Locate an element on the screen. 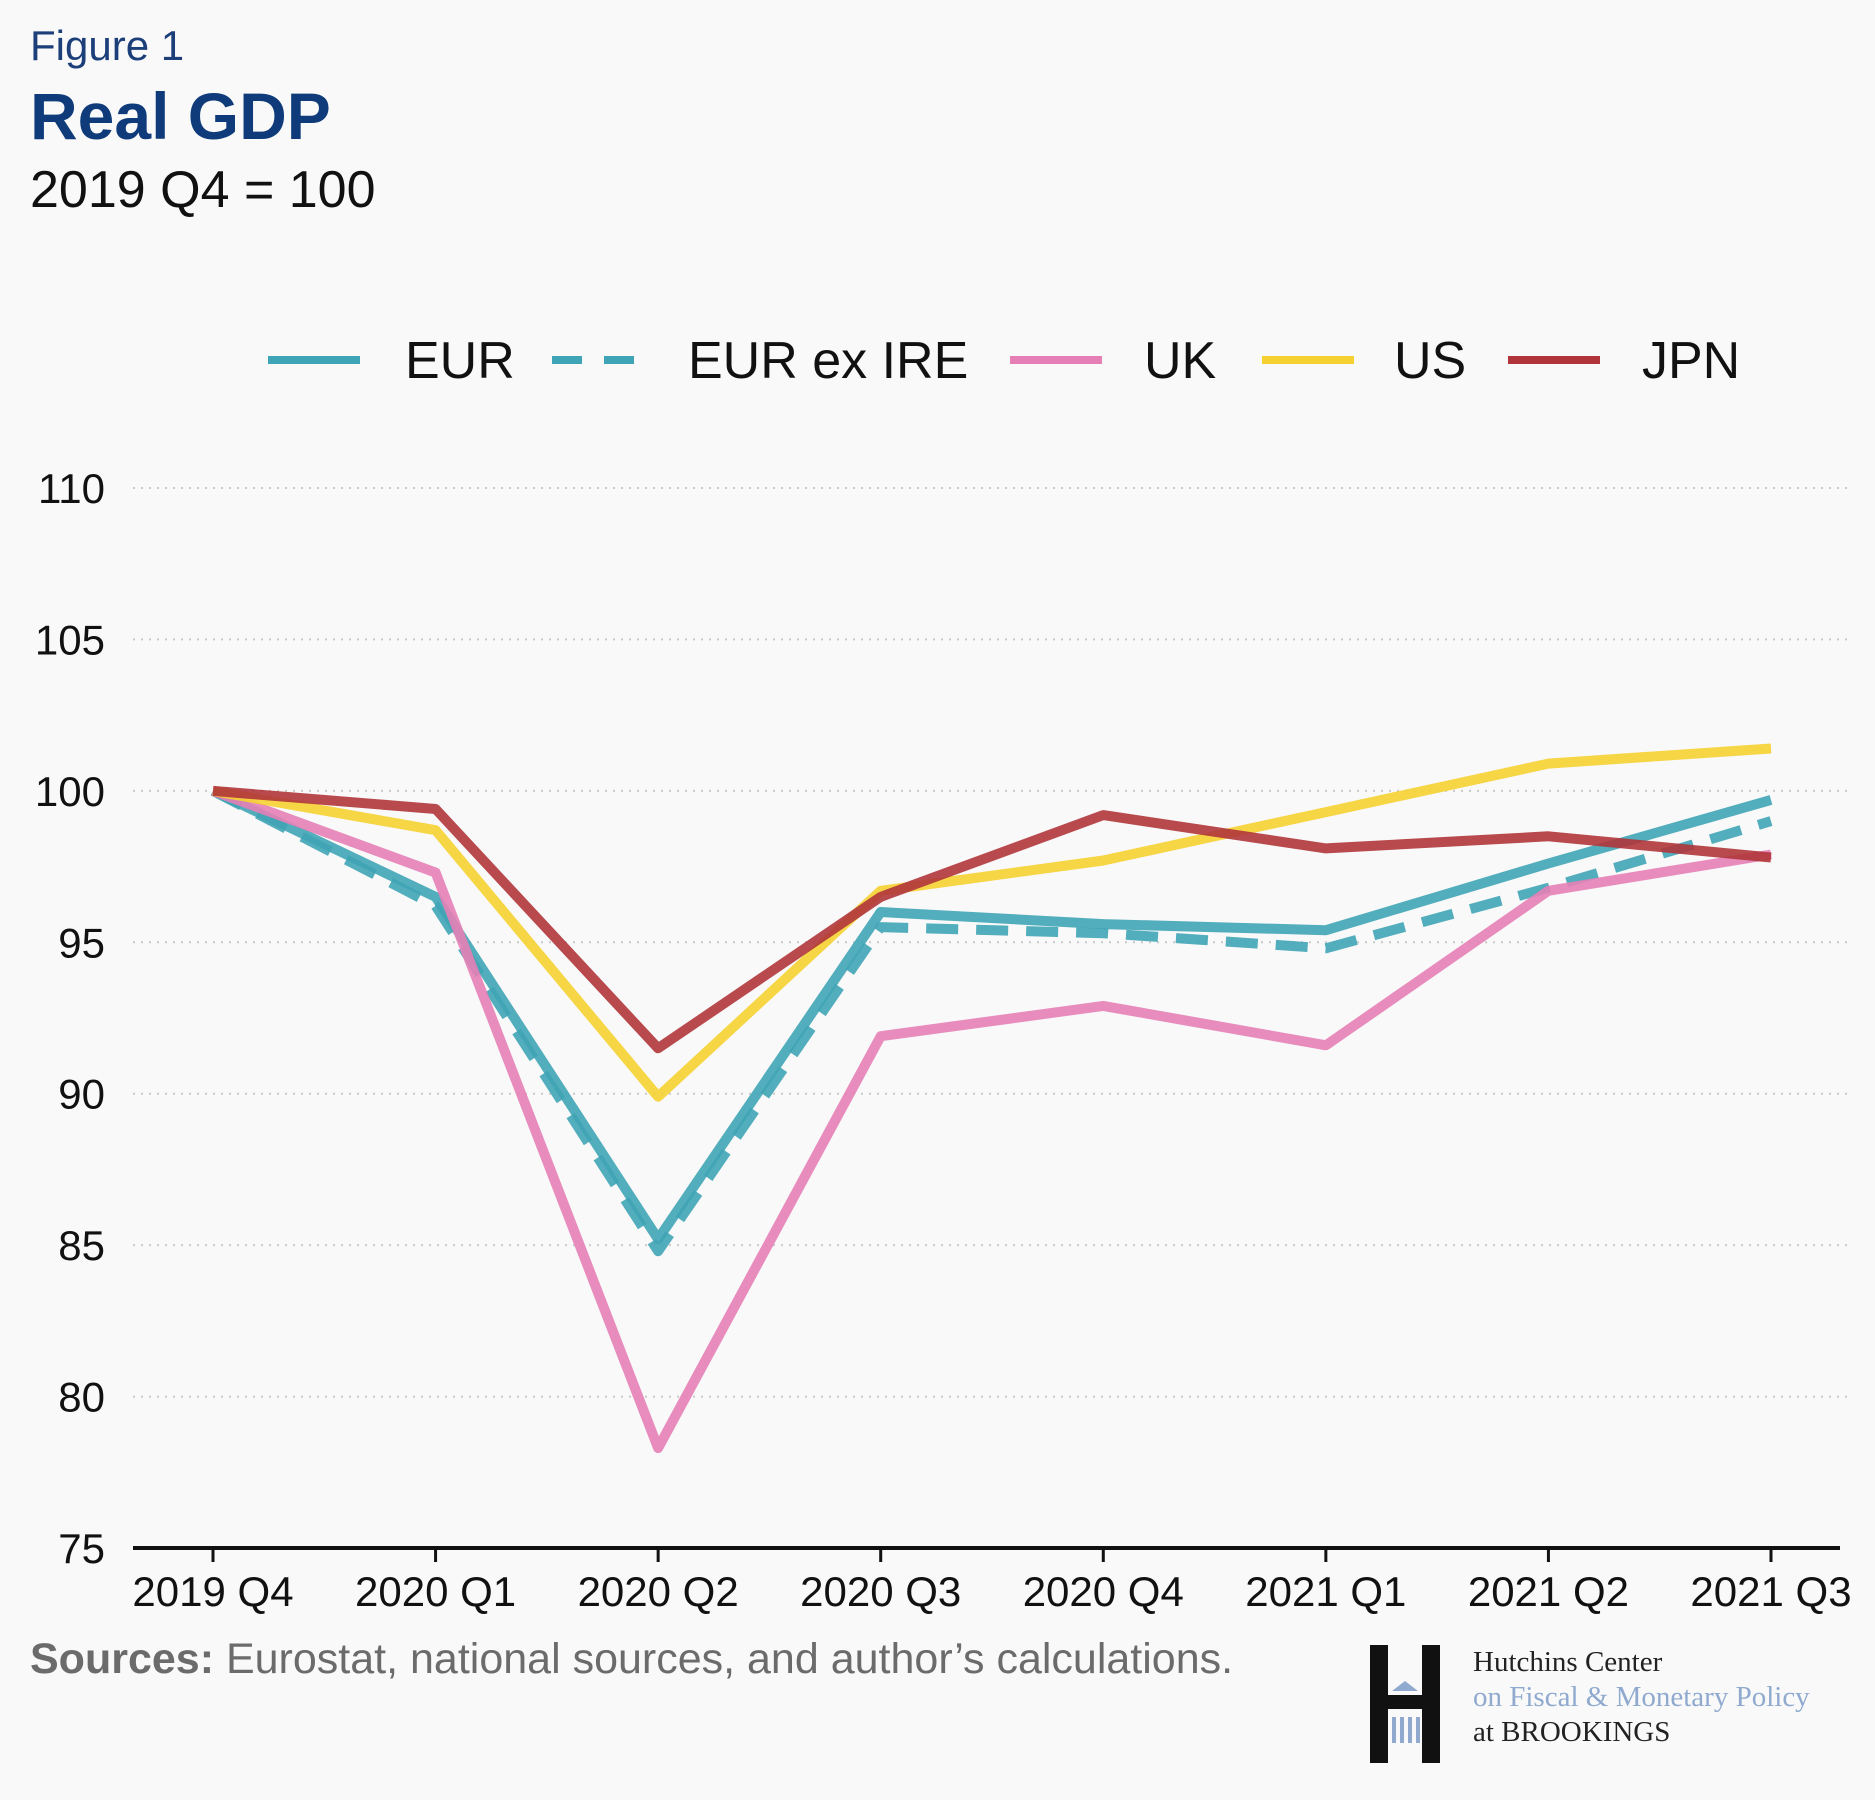 This screenshot has height=1800, width=1875. x-tick-label: 2020 Q1 is located at coordinates (435, 1591).